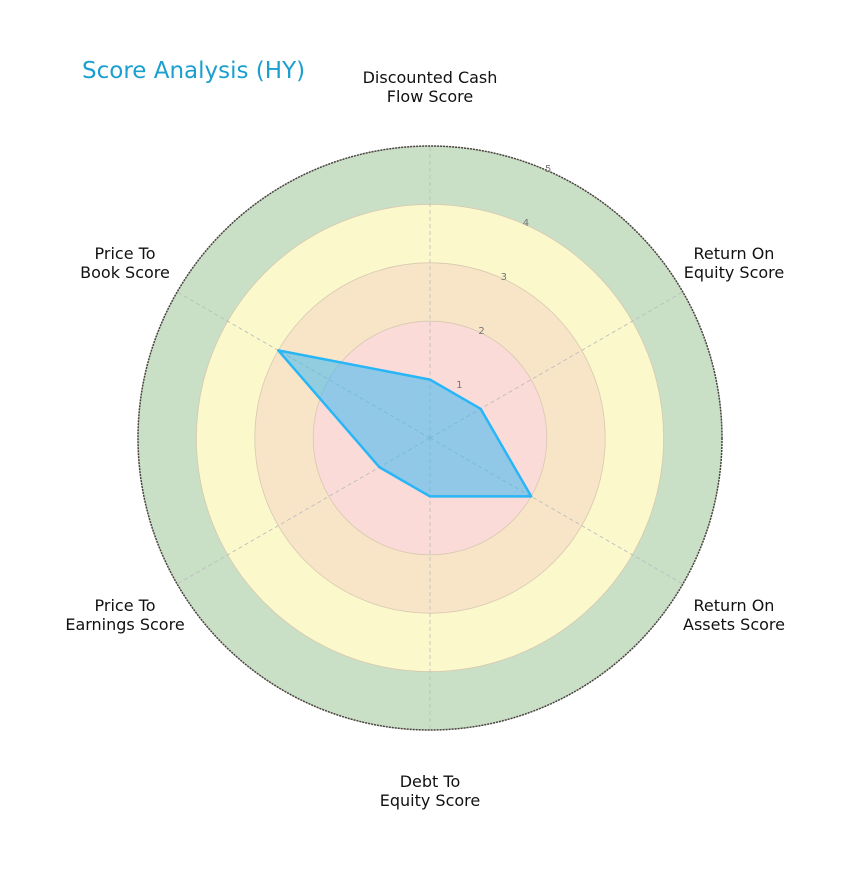 Image resolution: width=850 pixels, height=872 pixels. I want to click on axis-label-pe: Price To Earnings Score, so click(125, 615).